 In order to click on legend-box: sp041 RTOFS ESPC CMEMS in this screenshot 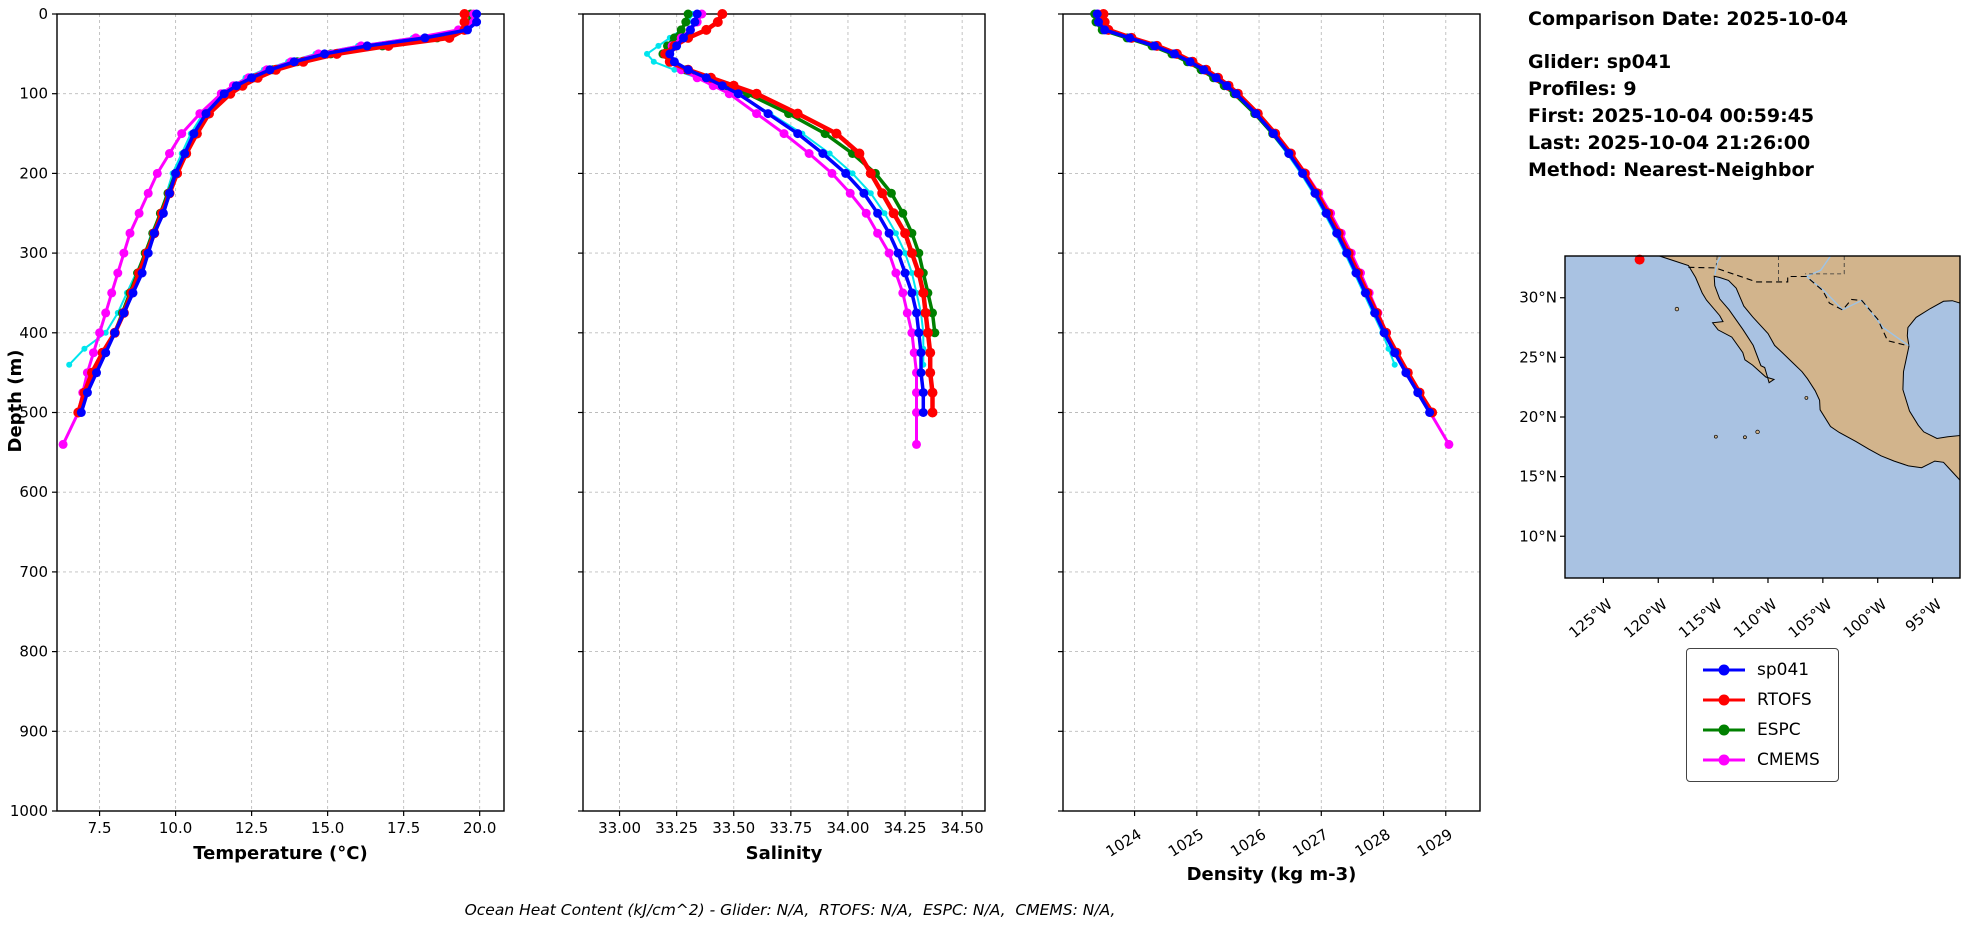, I will do `click(1762, 715)`.